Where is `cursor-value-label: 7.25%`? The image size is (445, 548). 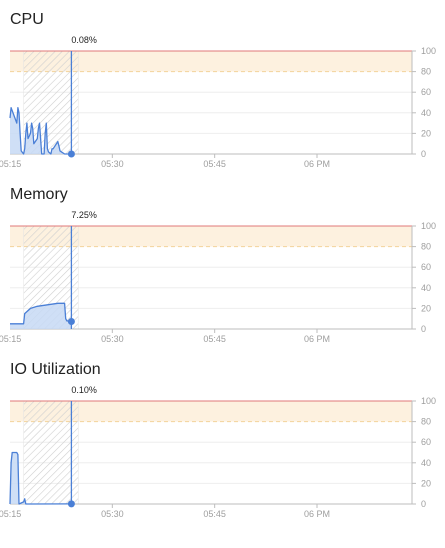 cursor-value-label: 7.25% is located at coordinates (84, 215).